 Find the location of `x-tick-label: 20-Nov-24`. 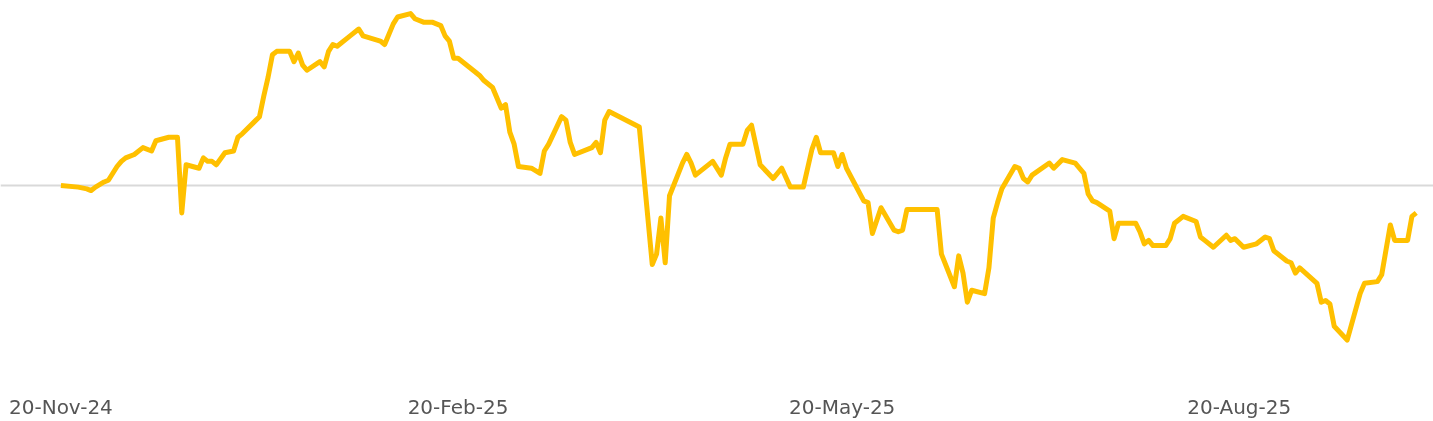

x-tick-label: 20-Nov-24 is located at coordinates (61, 406).